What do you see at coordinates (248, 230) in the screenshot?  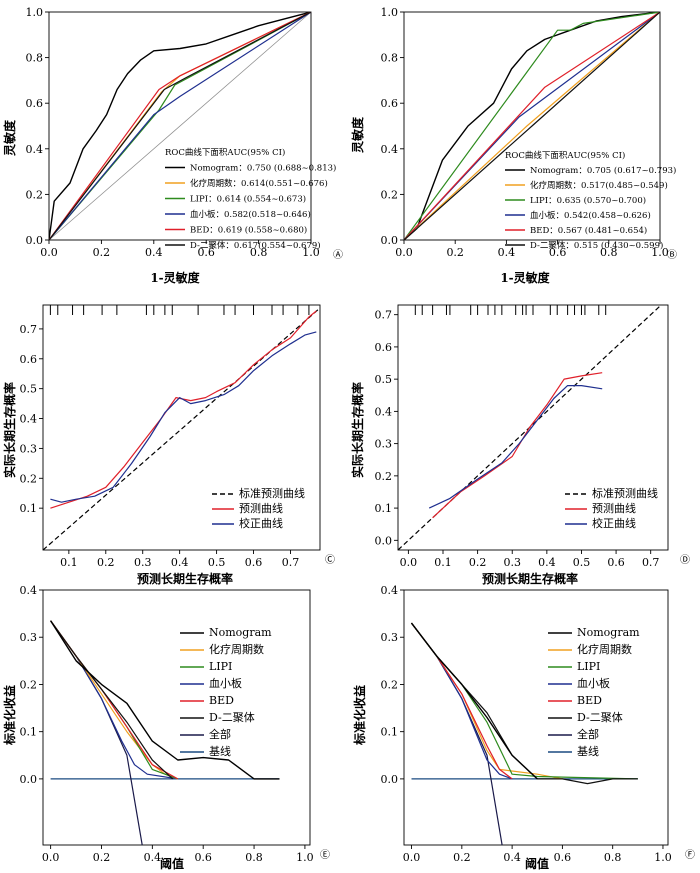 I see `legend-label: BED：0.619 (0.558~0.680)` at bounding box center [248, 230].